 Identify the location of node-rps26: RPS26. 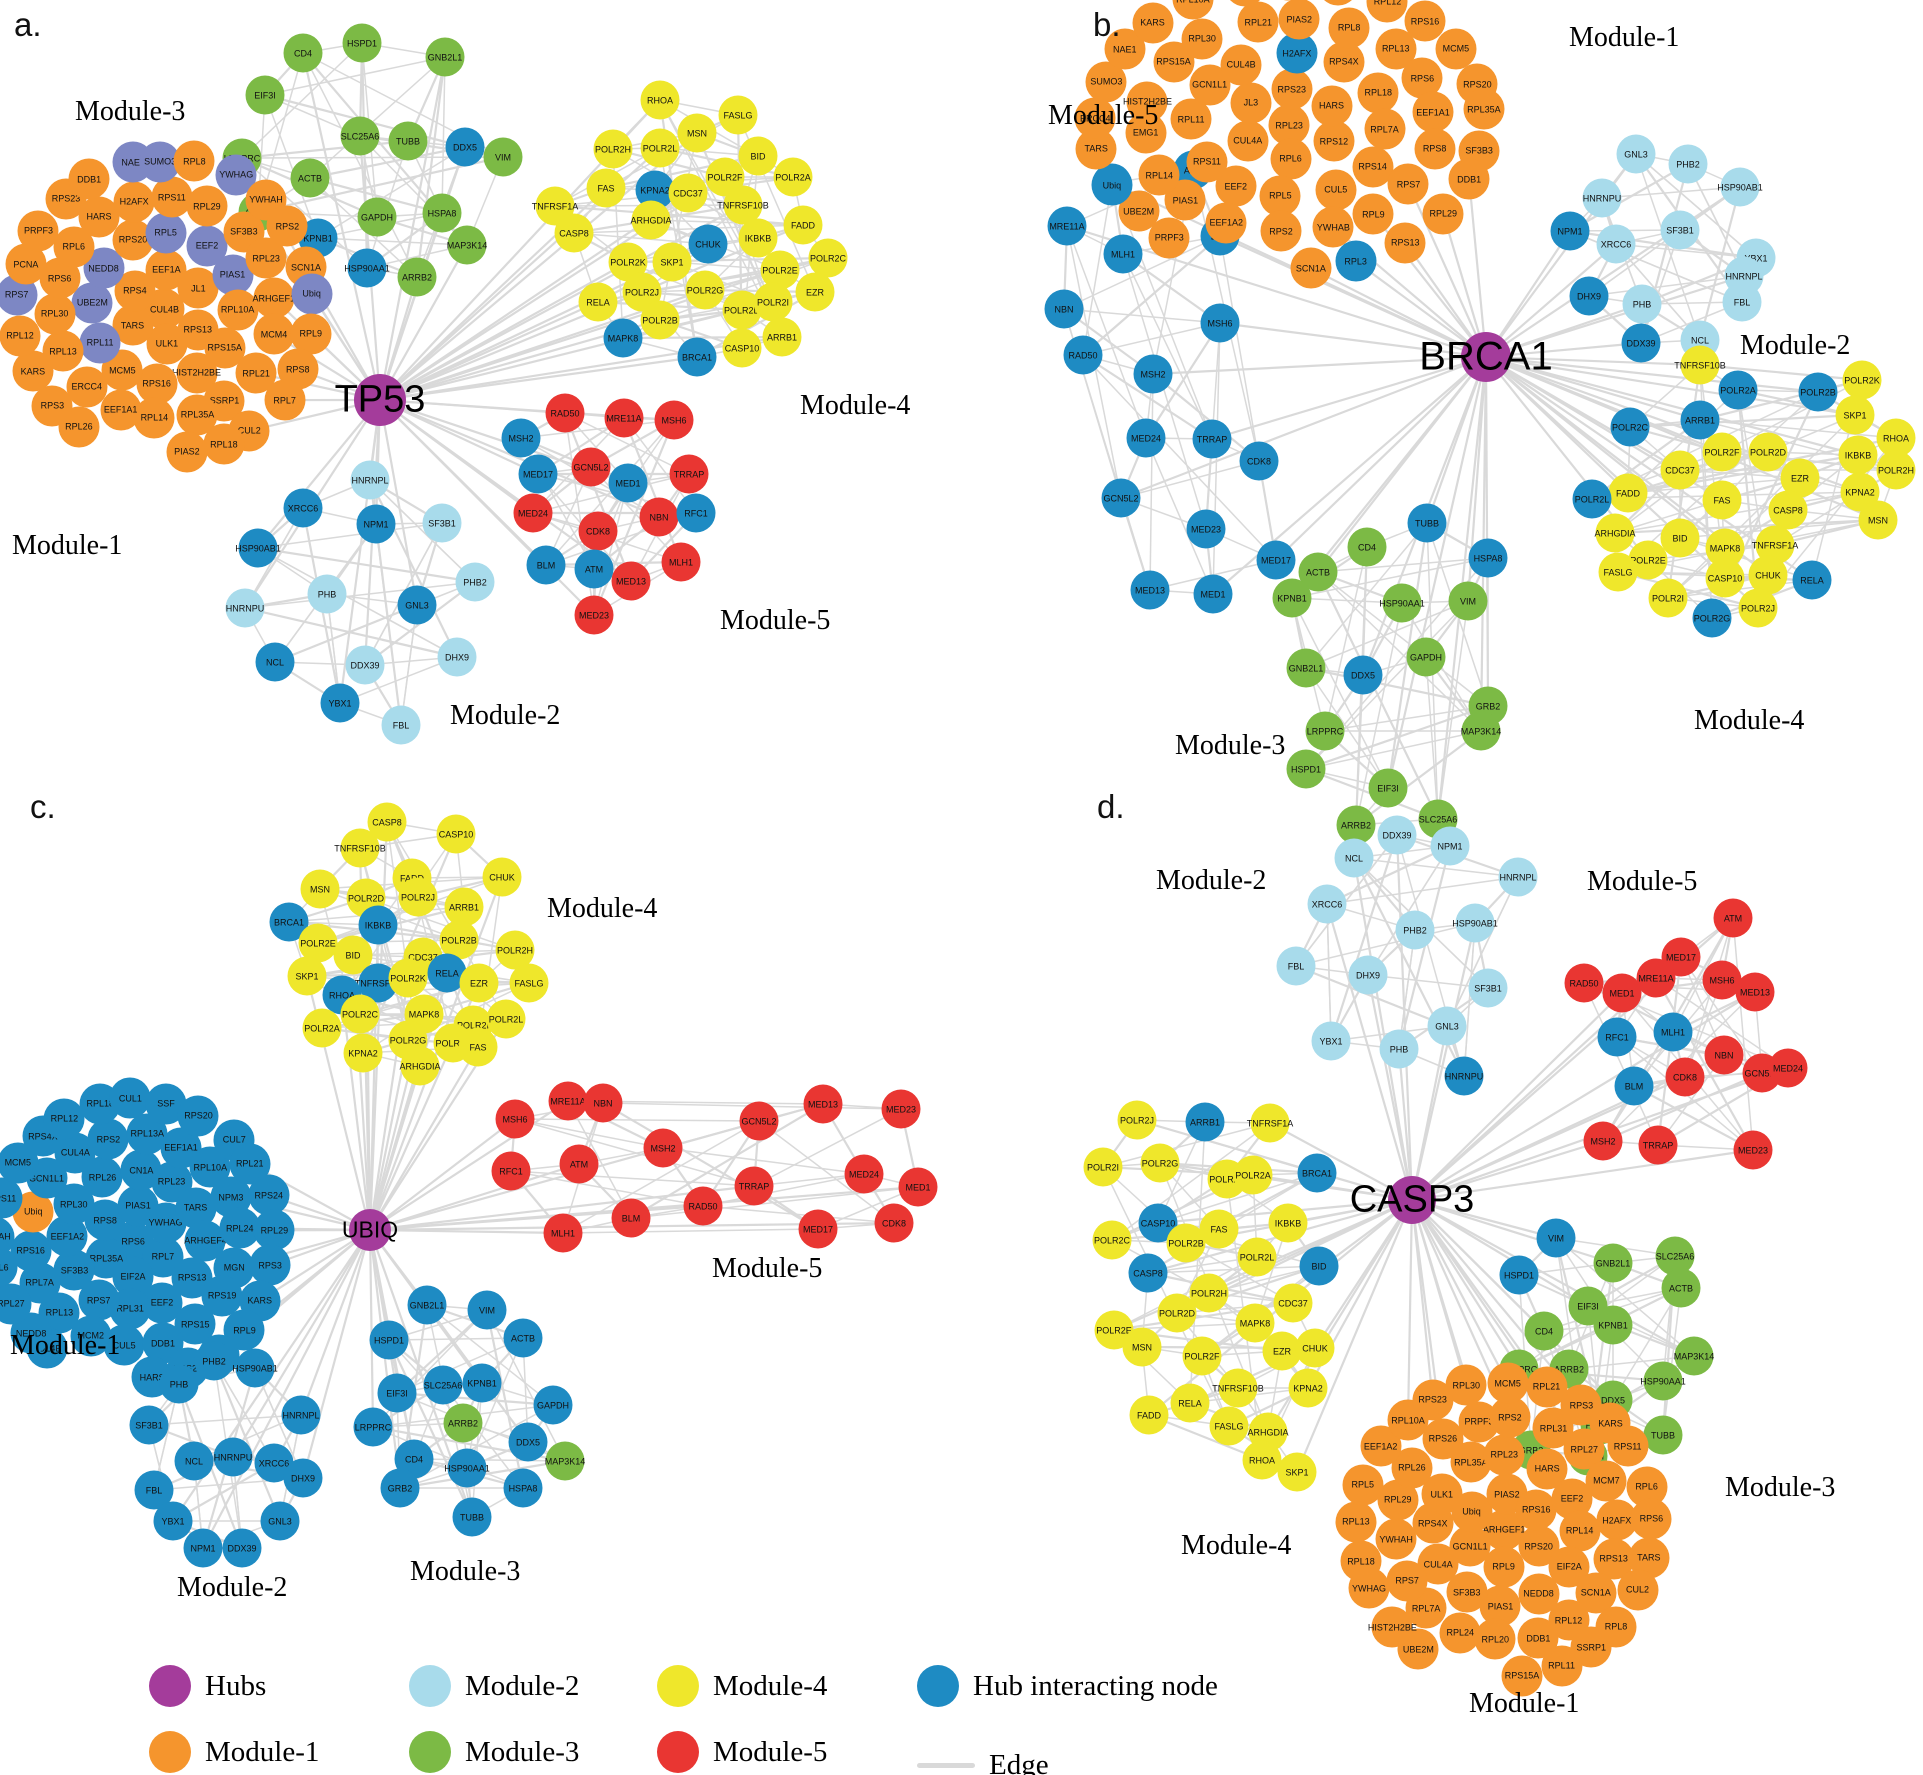
(1443, 1439).